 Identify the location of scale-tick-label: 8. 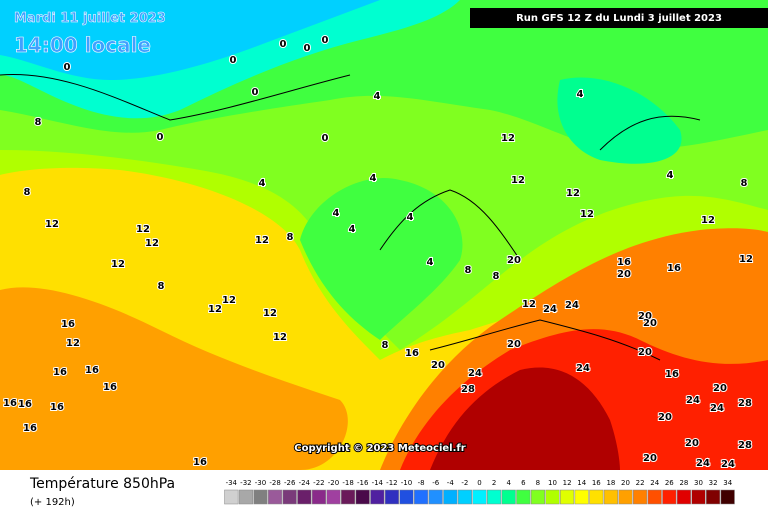
(538, 483).